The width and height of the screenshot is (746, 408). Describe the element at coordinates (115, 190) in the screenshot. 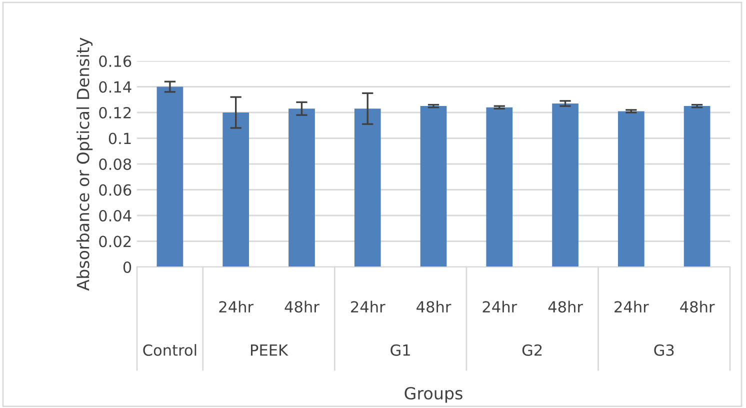

I see `y-tick-label: 0.06` at that location.